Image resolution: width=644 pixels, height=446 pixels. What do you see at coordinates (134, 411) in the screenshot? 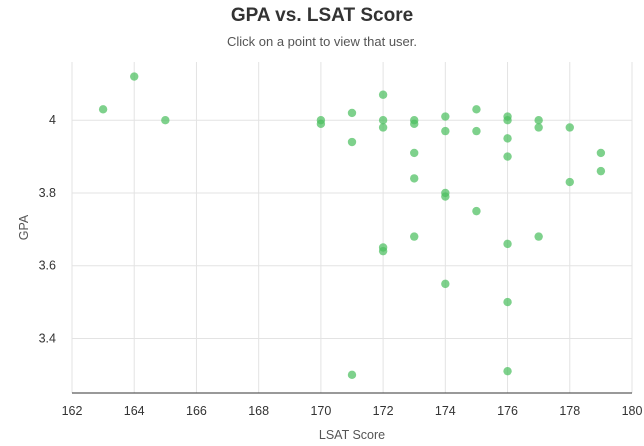
I see `x-tick-label: 164` at bounding box center [134, 411].